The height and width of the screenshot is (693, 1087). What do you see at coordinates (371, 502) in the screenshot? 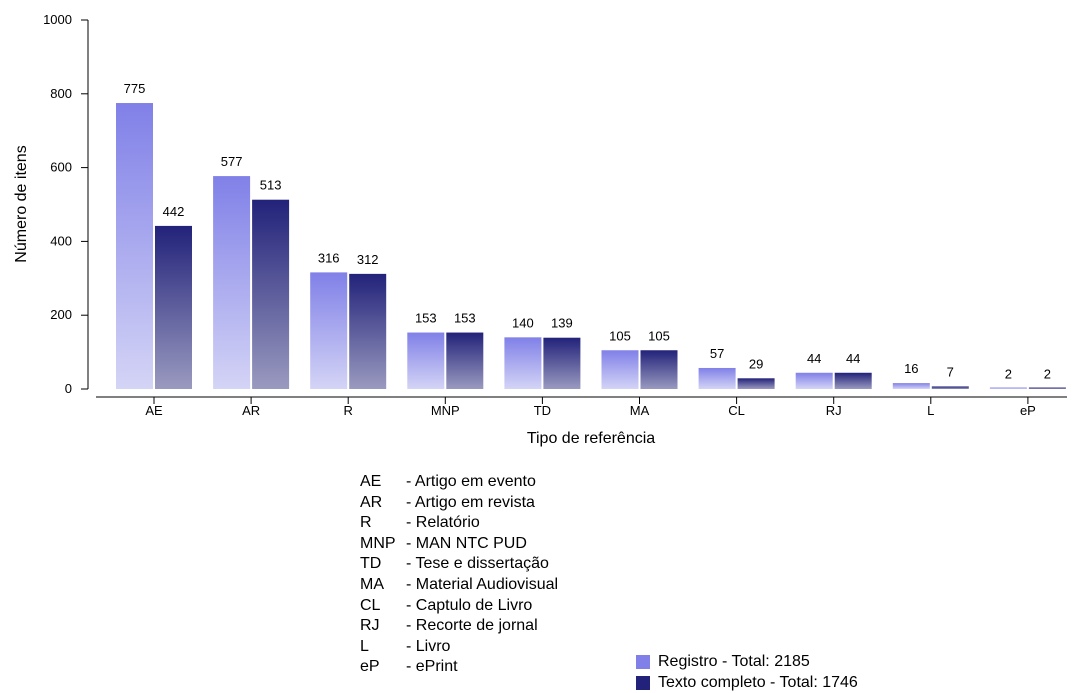
I see `abbreviation-code: AR` at bounding box center [371, 502].